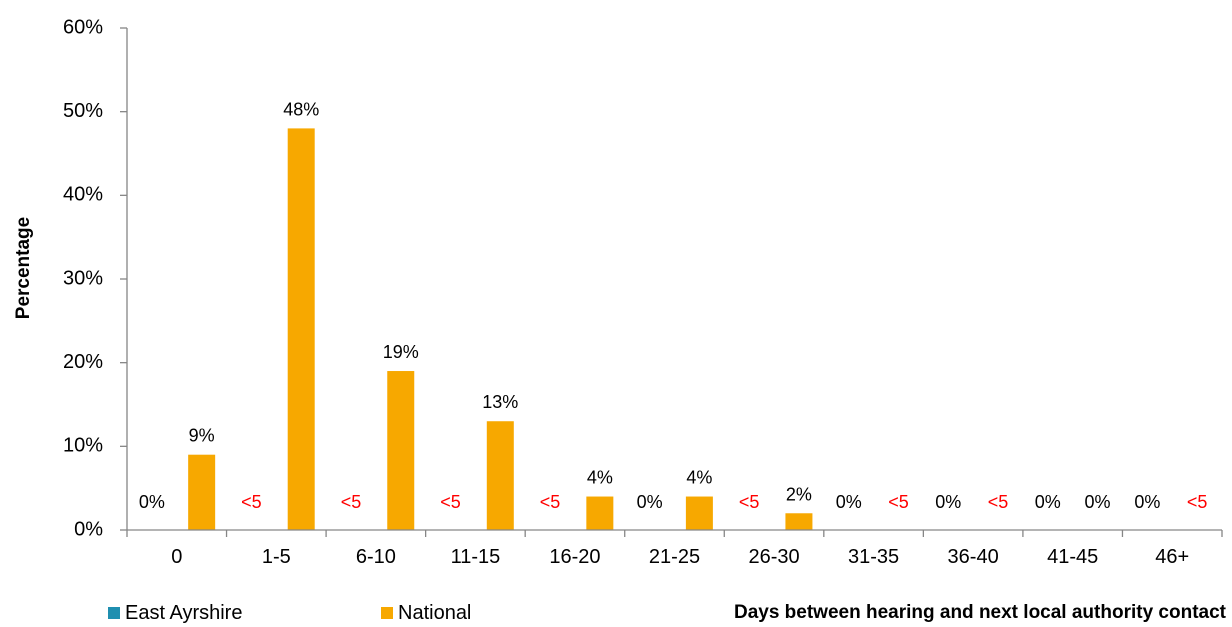 This screenshot has height=627, width=1232. What do you see at coordinates (376, 557) in the screenshot?
I see `x-tick-label: 6-10` at bounding box center [376, 557].